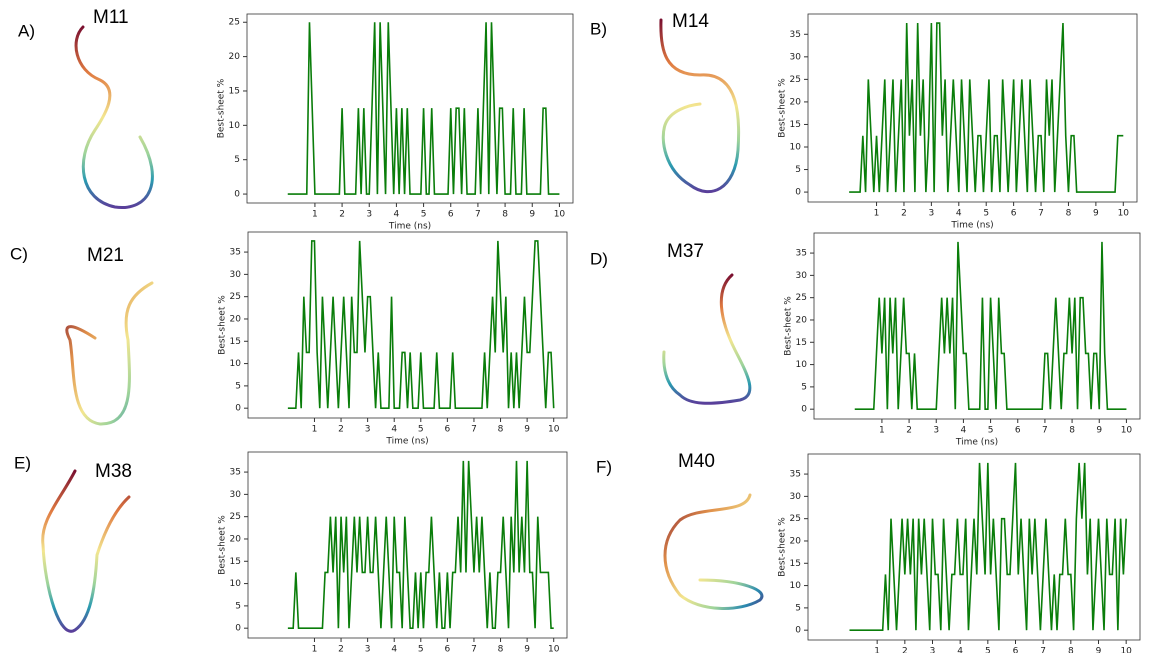  What do you see at coordinates (111, 17) in the screenshot?
I see `model-label: M11` at bounding box center [111, 17].